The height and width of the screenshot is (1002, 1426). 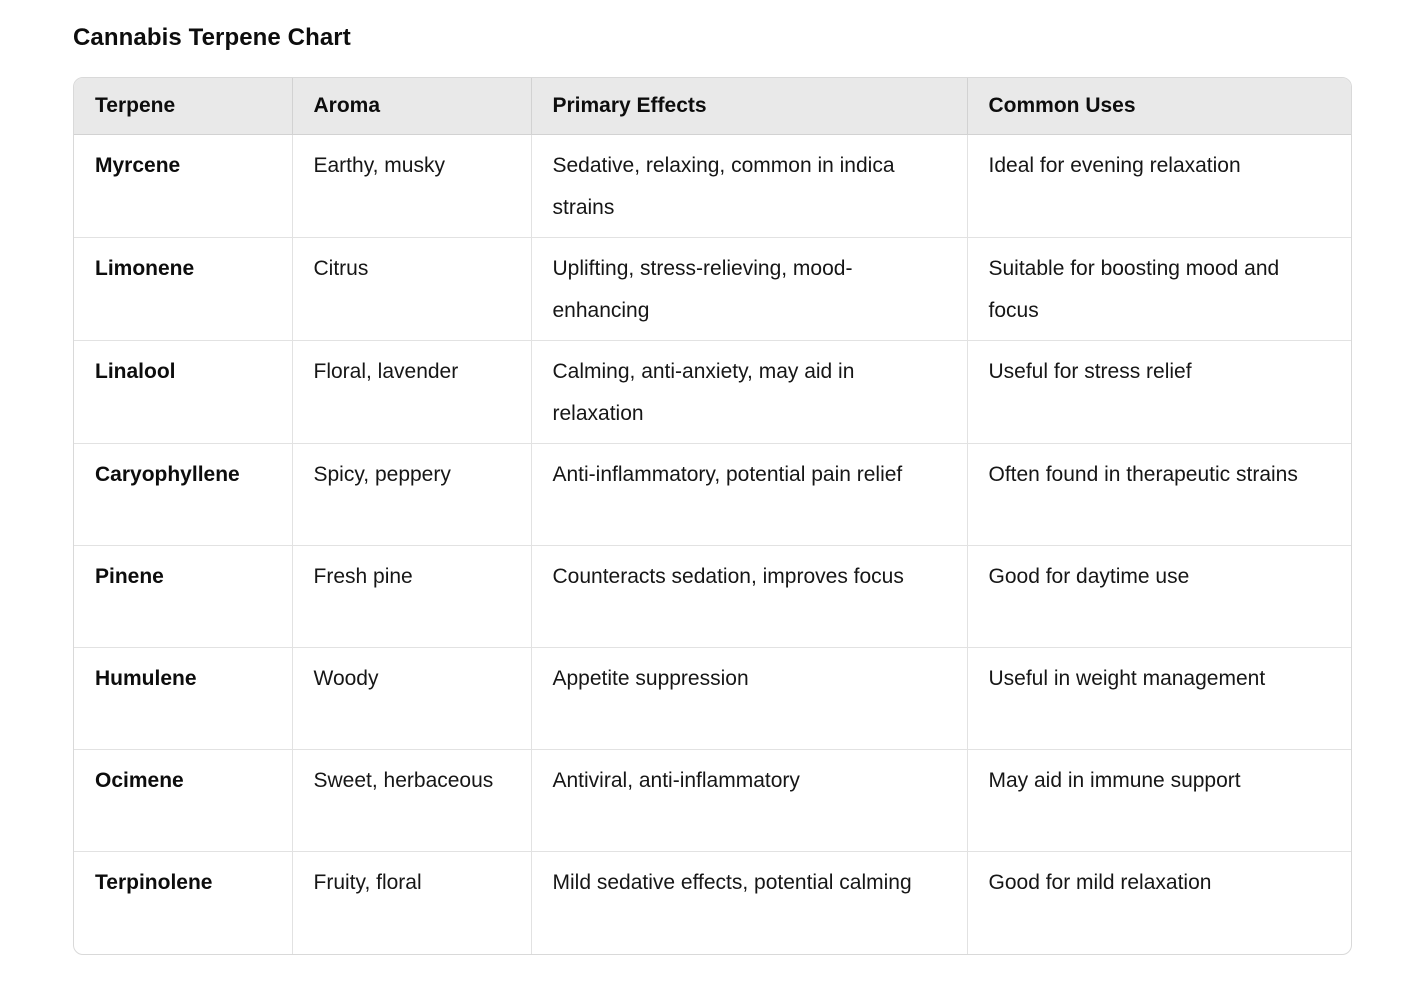 What do you see at coordinates (183, 106) in the screenshot?
I see `column-header-terpene: Terpene` at bounding box center [183, 106].